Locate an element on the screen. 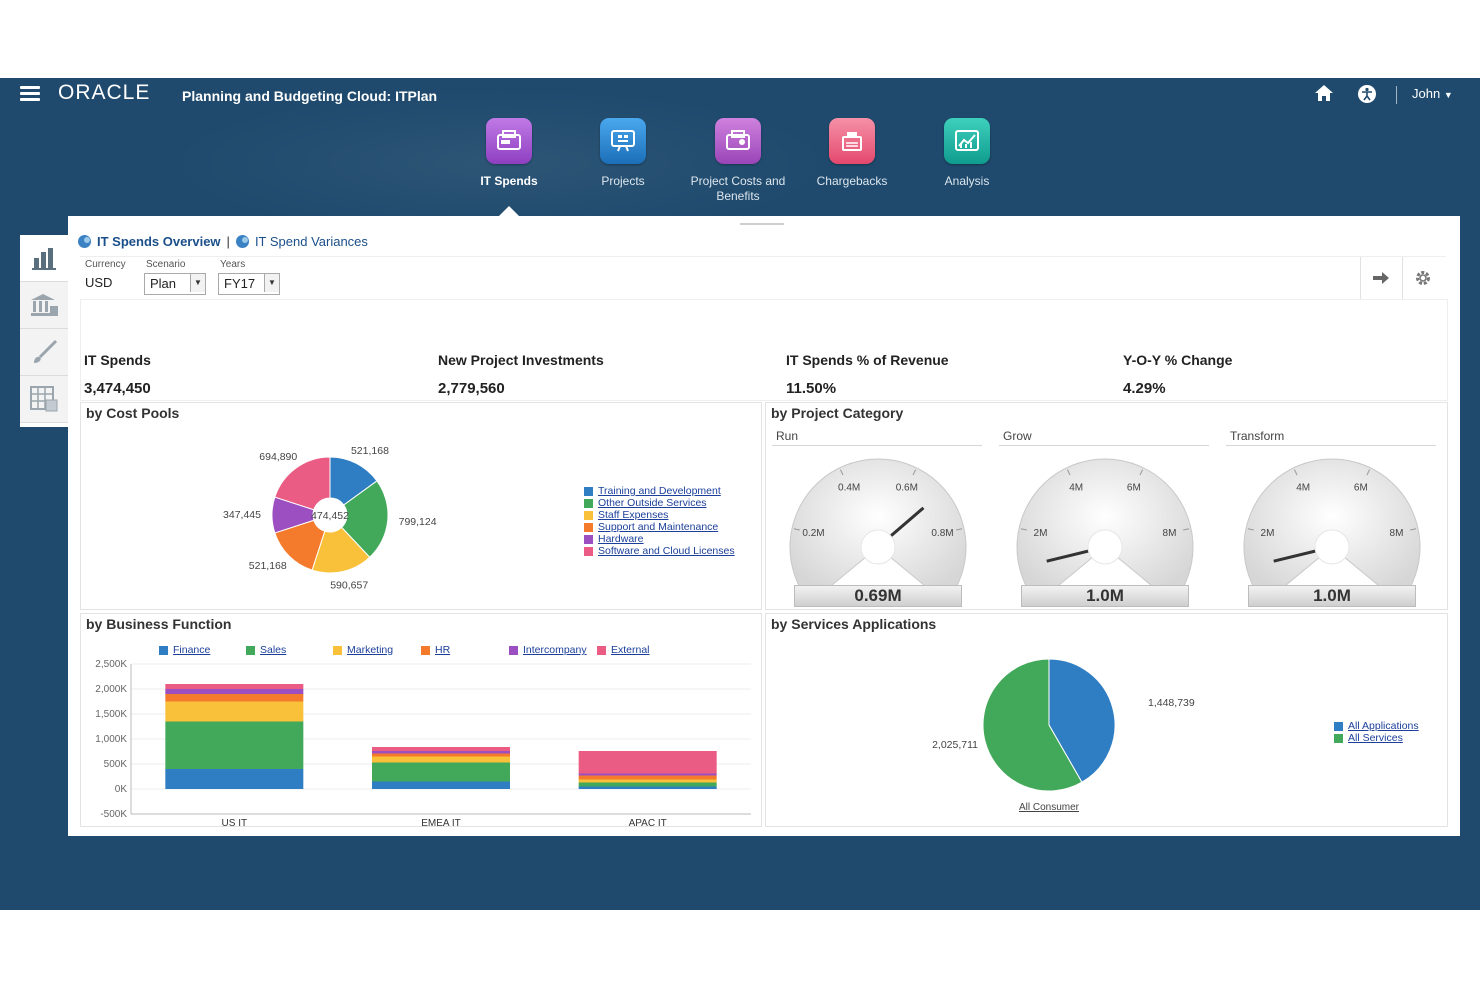  years-select: FY17 ▼ is located at coordinates (249, 284).